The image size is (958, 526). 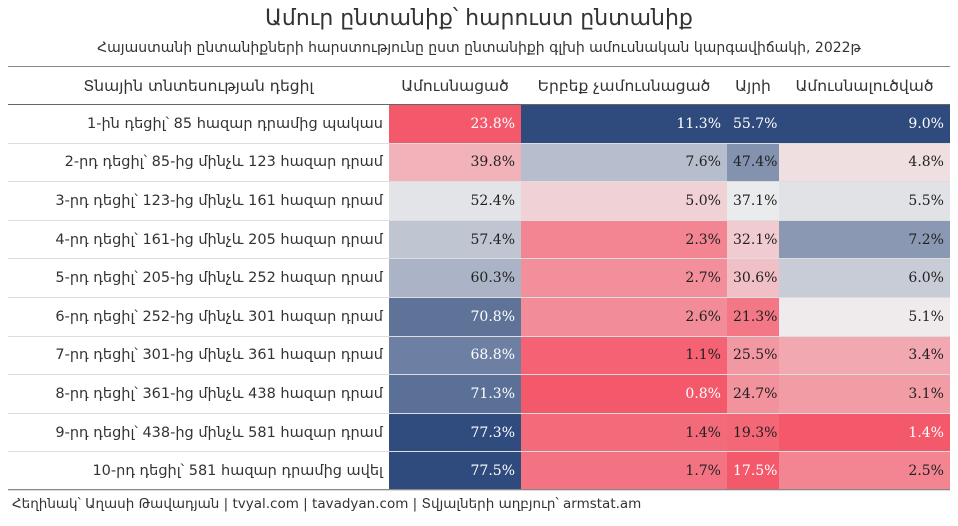 What do you see at coordinates (624, 86) in the screenshot?
I see `column-header-never-married: Երբեք չամուսնացած` at bounding box center [624, 86].